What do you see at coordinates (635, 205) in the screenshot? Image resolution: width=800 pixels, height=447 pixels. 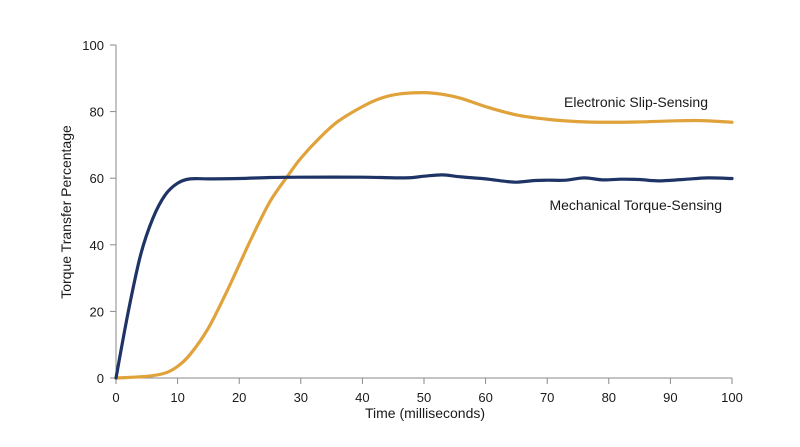 I see `mechanical-torque-sensing-label: Mechanical Torque-Sensing` at bounding box center [635, 205].